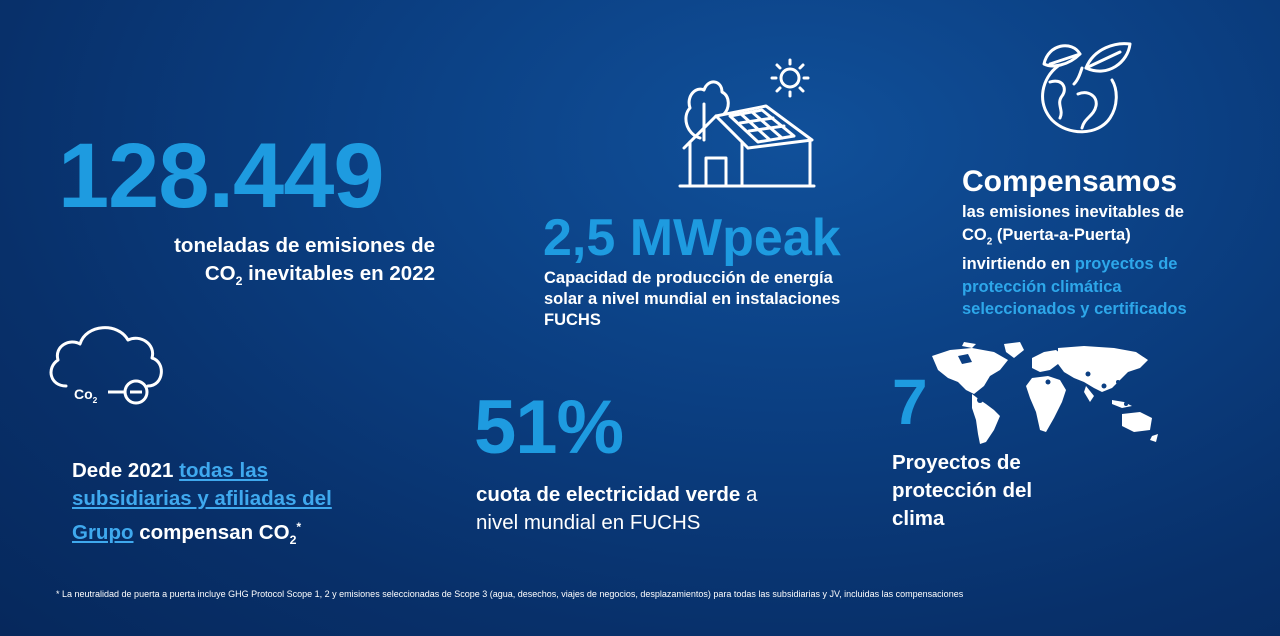 The height and width of the screenshot is (636, 1280). Describe the element at coordinates (221, 176) in the screenshot. I see `stat-number-emissions: 128.449` at that location.